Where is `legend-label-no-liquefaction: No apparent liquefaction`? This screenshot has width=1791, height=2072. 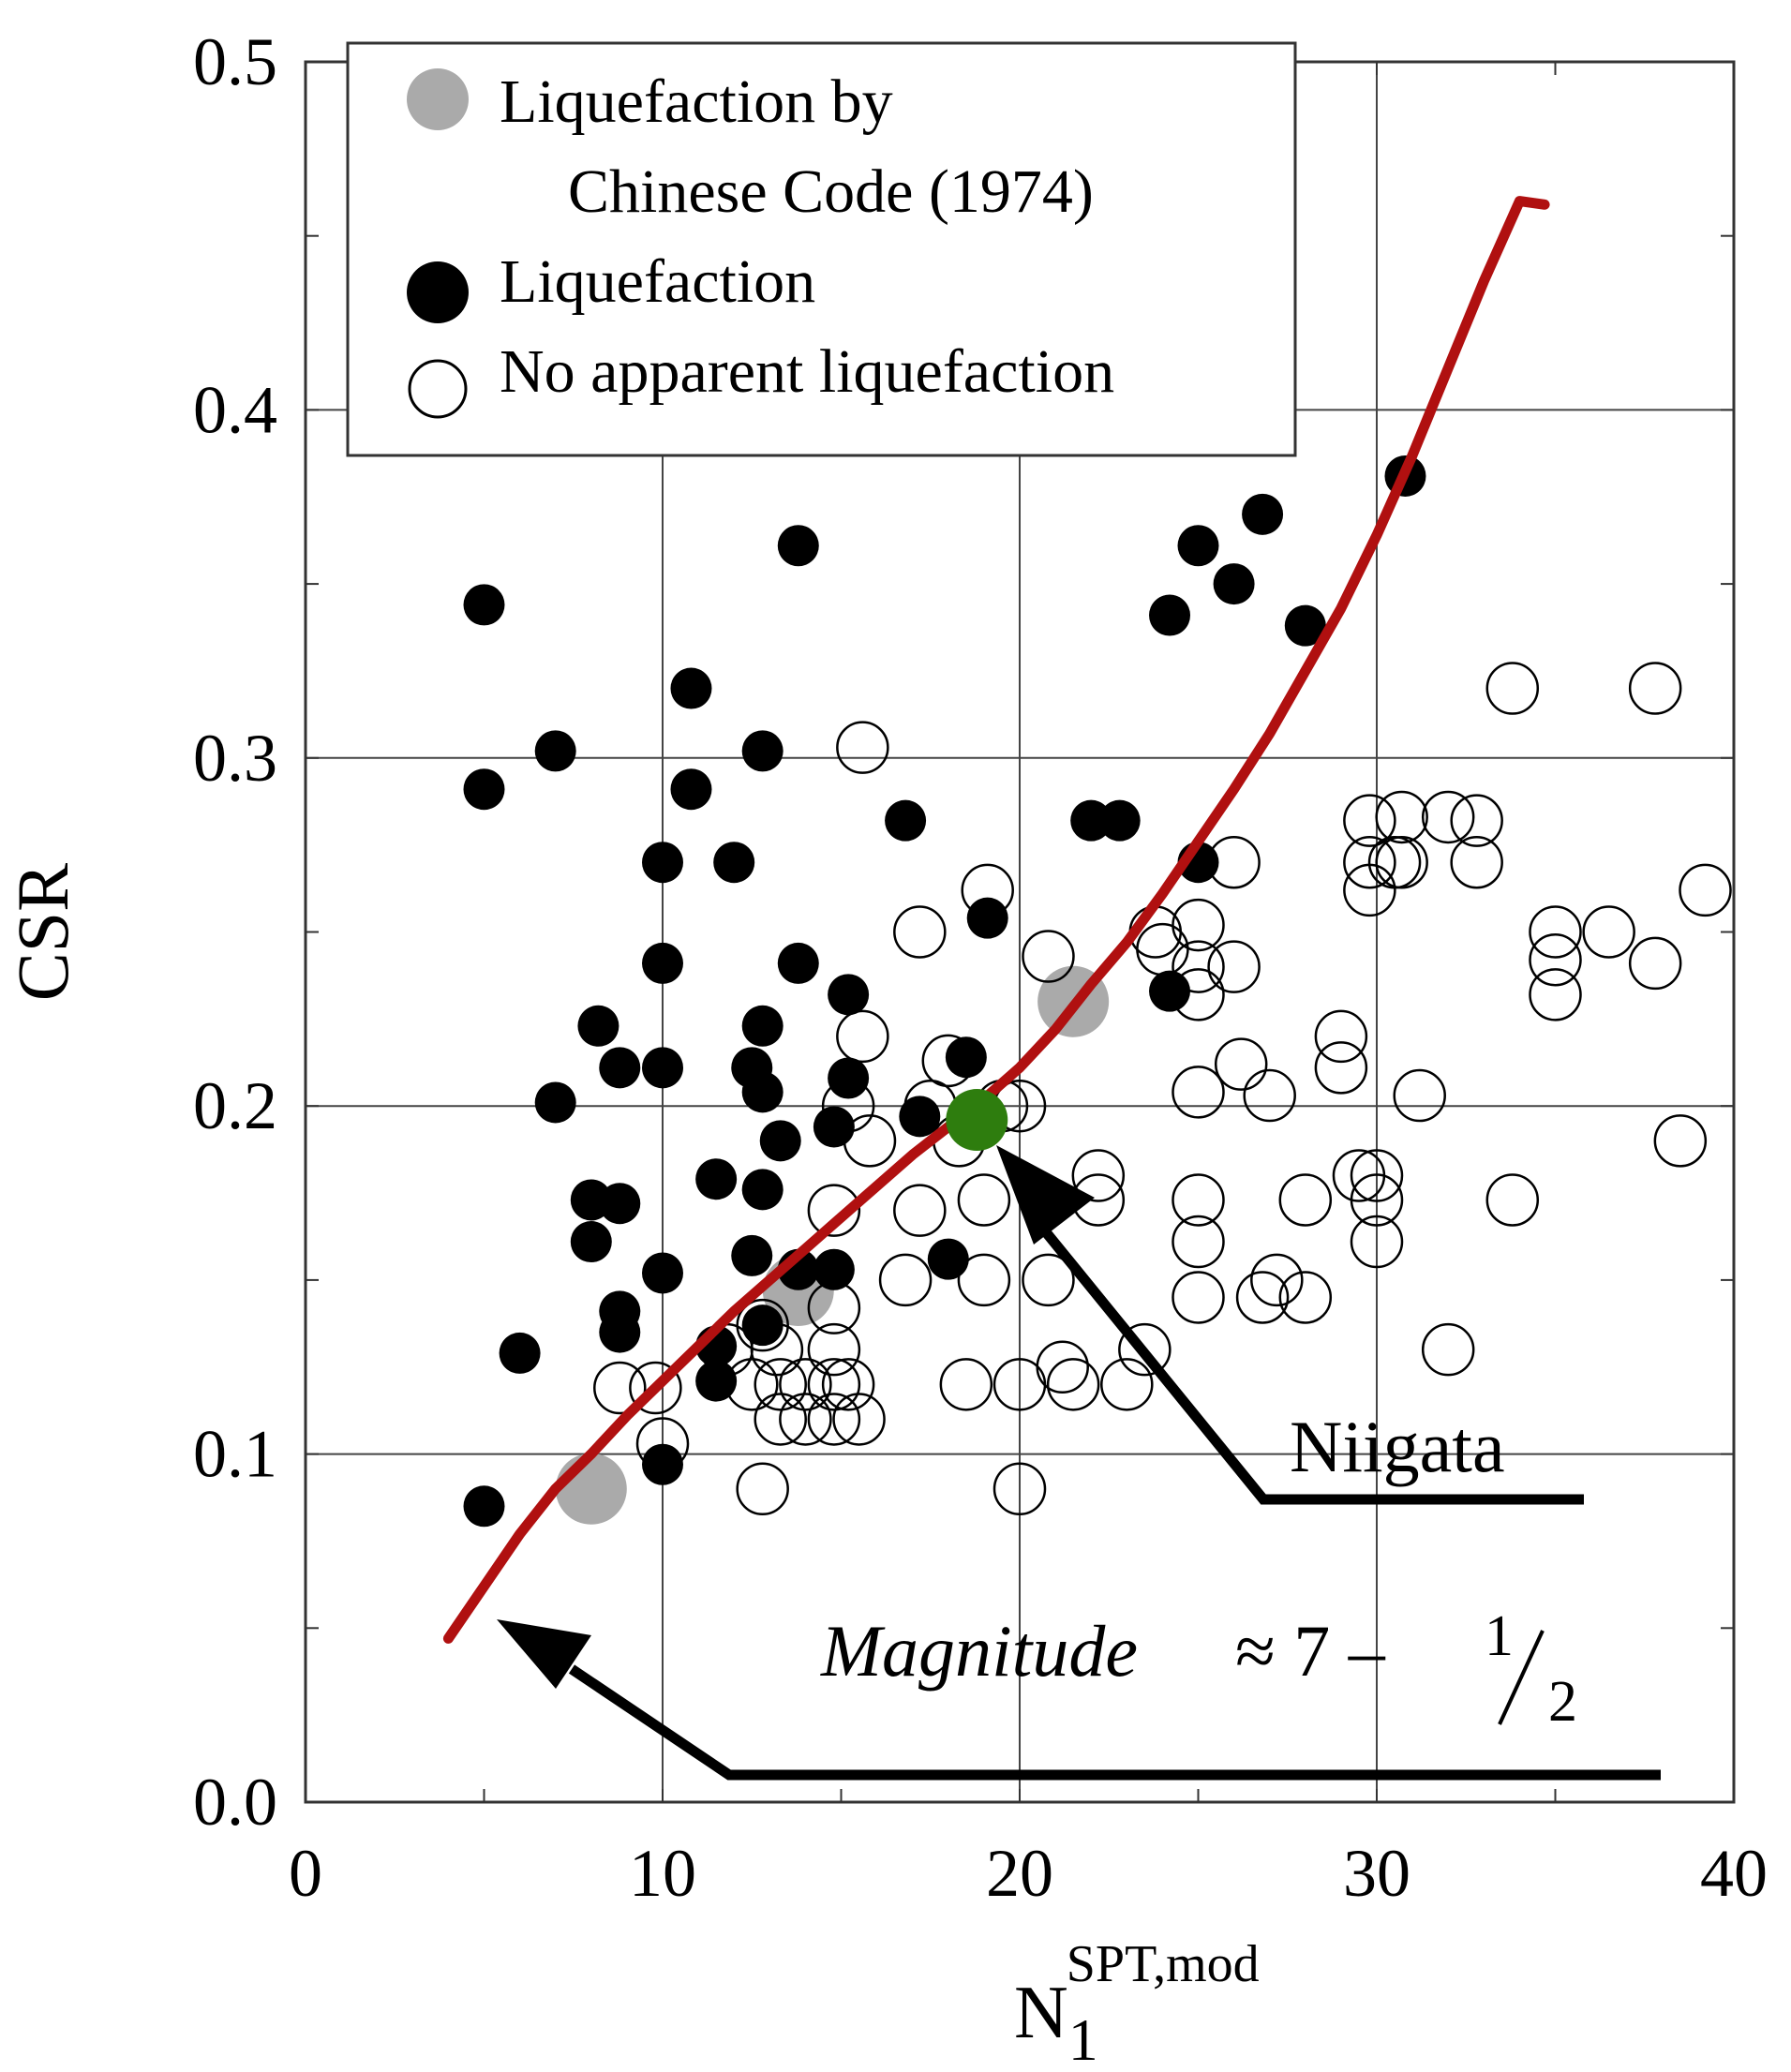
legend-label-no-liquefaction: No apparent liquefaction is located at coordinates (807, 371).